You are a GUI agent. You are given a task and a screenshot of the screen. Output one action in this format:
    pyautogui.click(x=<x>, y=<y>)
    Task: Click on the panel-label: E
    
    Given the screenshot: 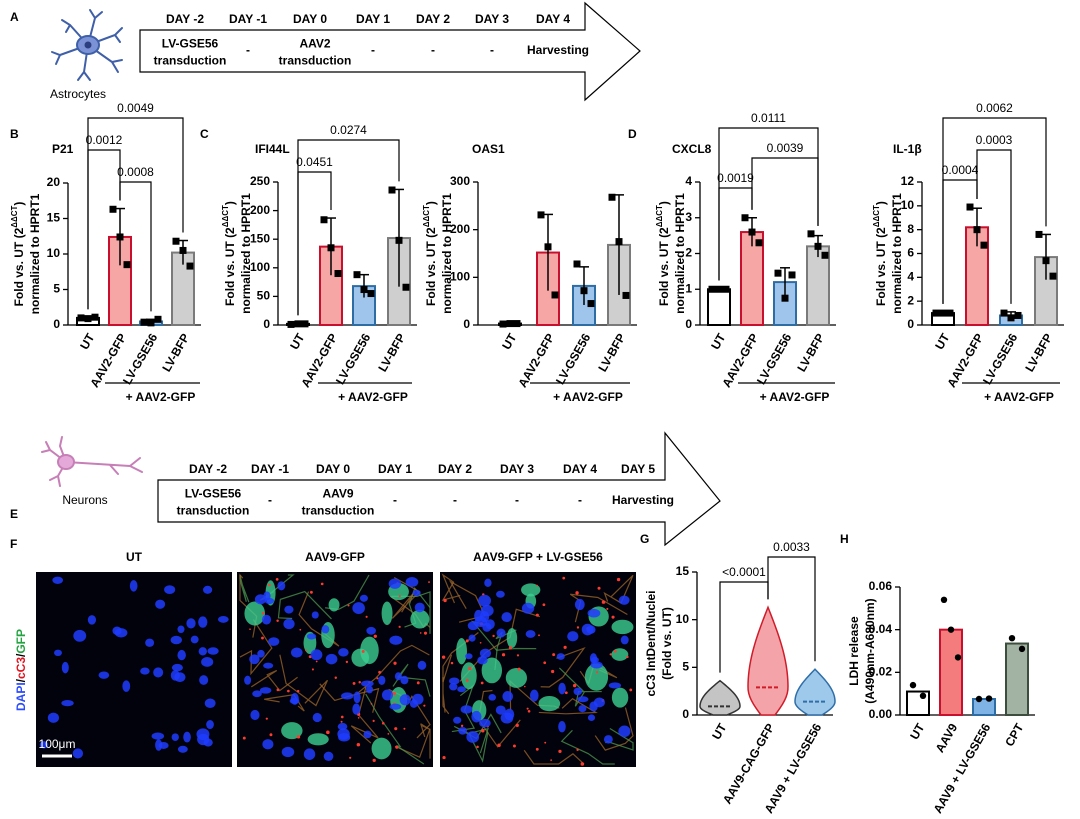 What is the action you would take?
    pyautogui.click(x=14, y=514)
    